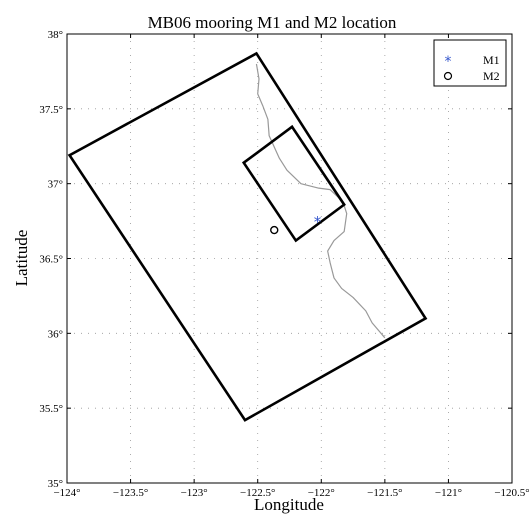  I want to click on y-tick-label: 36.5°, so click(51, 260).